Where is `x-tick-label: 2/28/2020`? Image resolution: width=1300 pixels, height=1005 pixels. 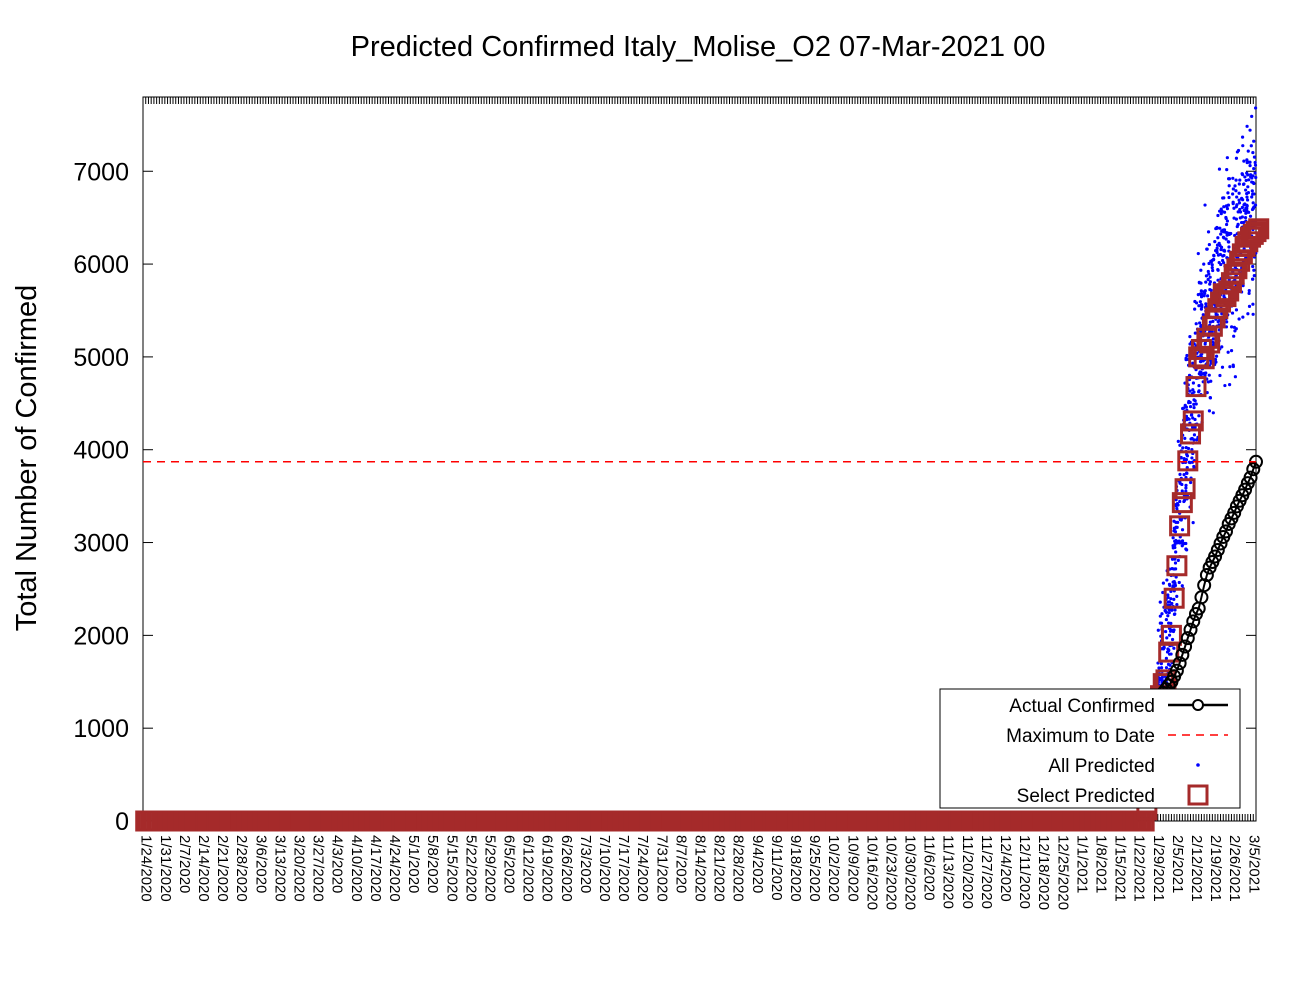 x-tick-label: 2/28/2020 is located at coordinates (241, 868).